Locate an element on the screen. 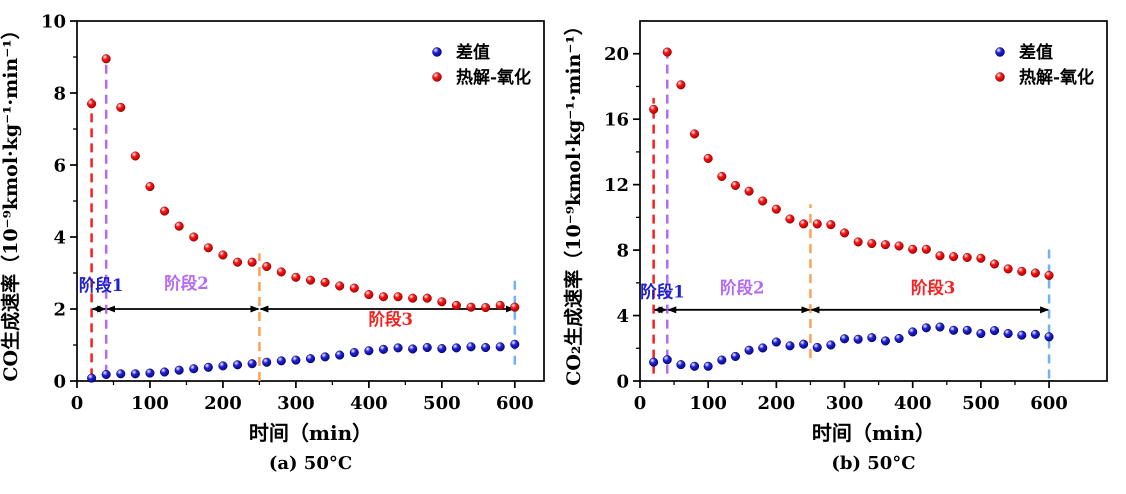 This screenshot has width=1126, height=494. x-tick-label: 300 is located at coordinates (296, 403).